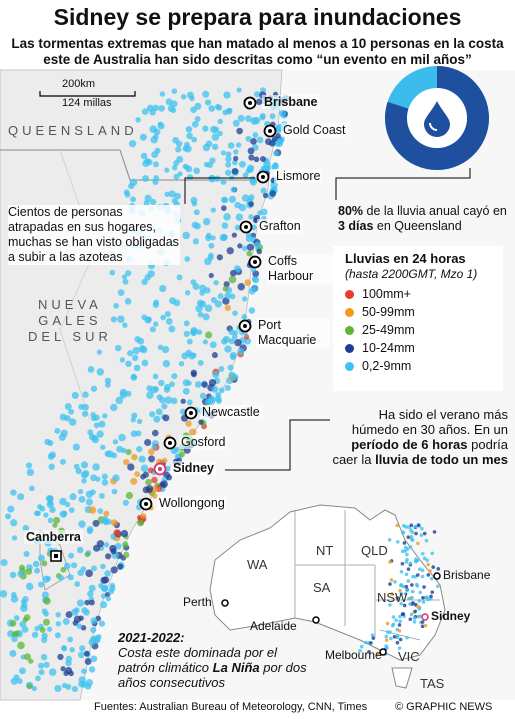 This screenshot has height=719, width=515. What do you see at coordinates (386, 294) in the screenshot?
I see `legend-label: 100mm+` at bounding box center [386, 294].